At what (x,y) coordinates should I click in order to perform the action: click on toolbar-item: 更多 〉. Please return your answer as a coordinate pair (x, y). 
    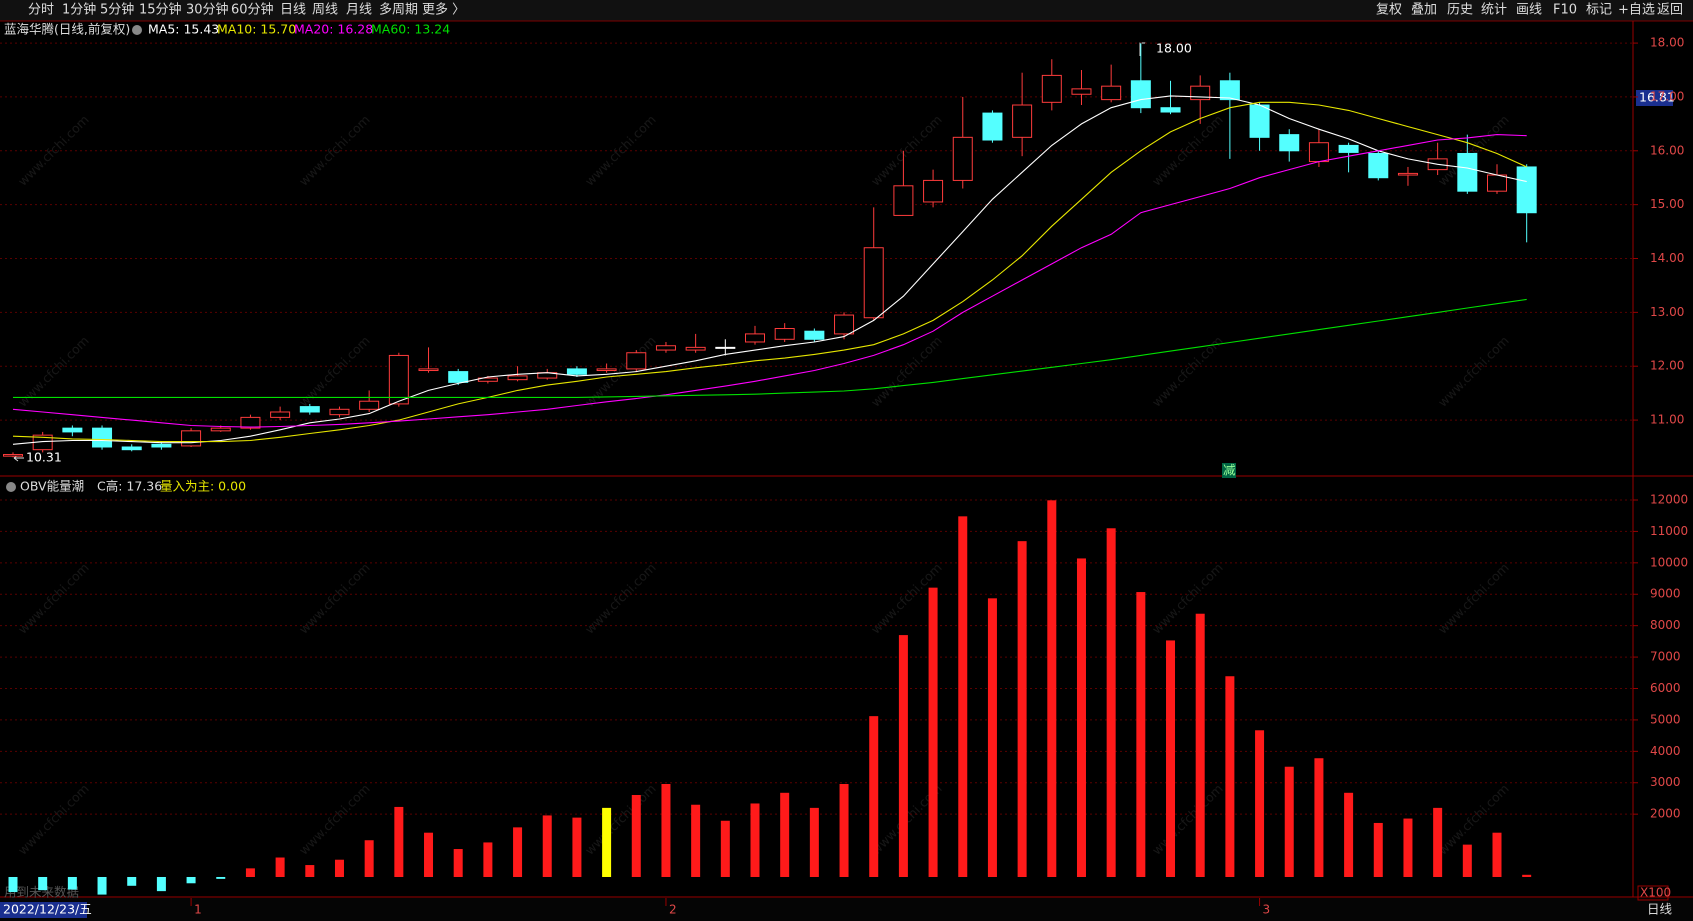
    Looking at the image, I should click on (443, 10).